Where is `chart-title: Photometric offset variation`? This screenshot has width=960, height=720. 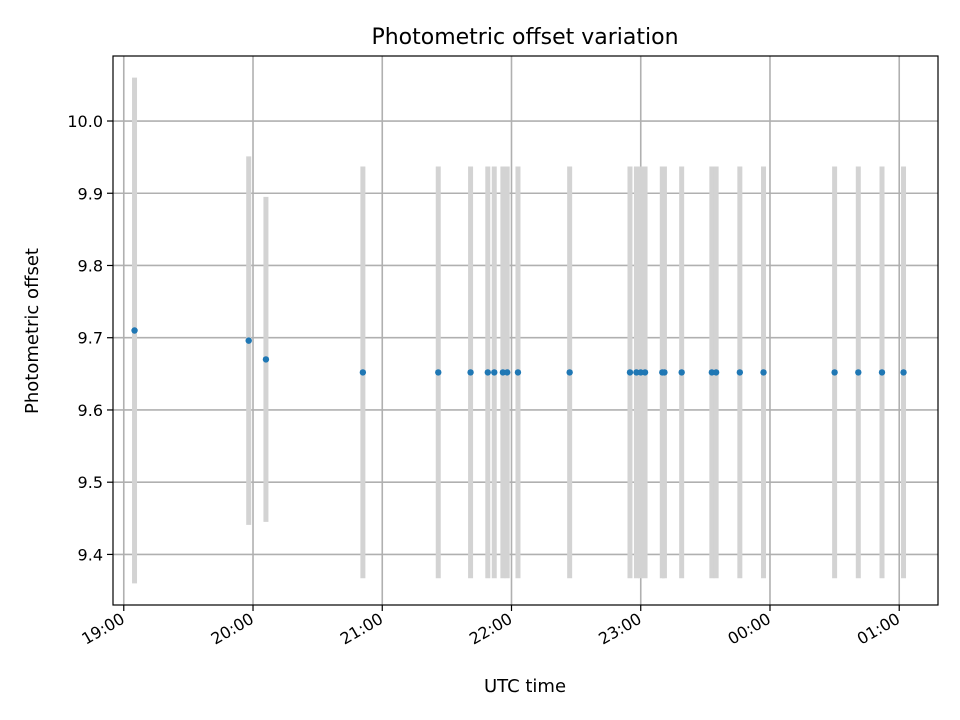
chart-title: Photometric offset variation is located at coordinates (524, 37).